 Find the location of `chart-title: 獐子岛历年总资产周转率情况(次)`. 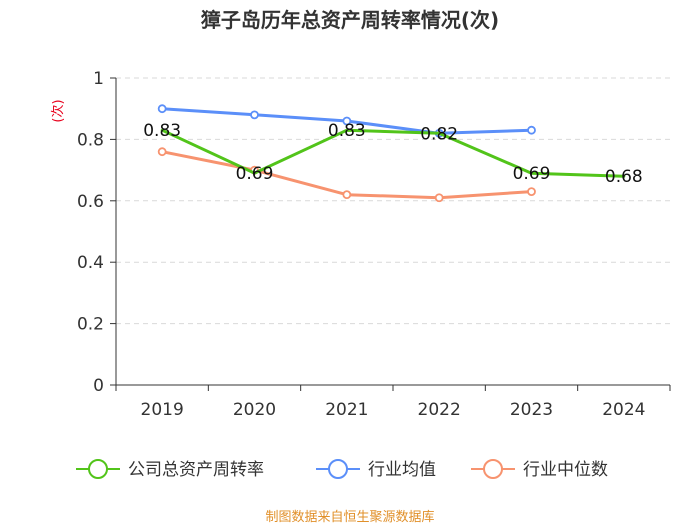

chart-title: 獐子岛历年总资产周转率情况(次) is located at coordinates (350, 20).